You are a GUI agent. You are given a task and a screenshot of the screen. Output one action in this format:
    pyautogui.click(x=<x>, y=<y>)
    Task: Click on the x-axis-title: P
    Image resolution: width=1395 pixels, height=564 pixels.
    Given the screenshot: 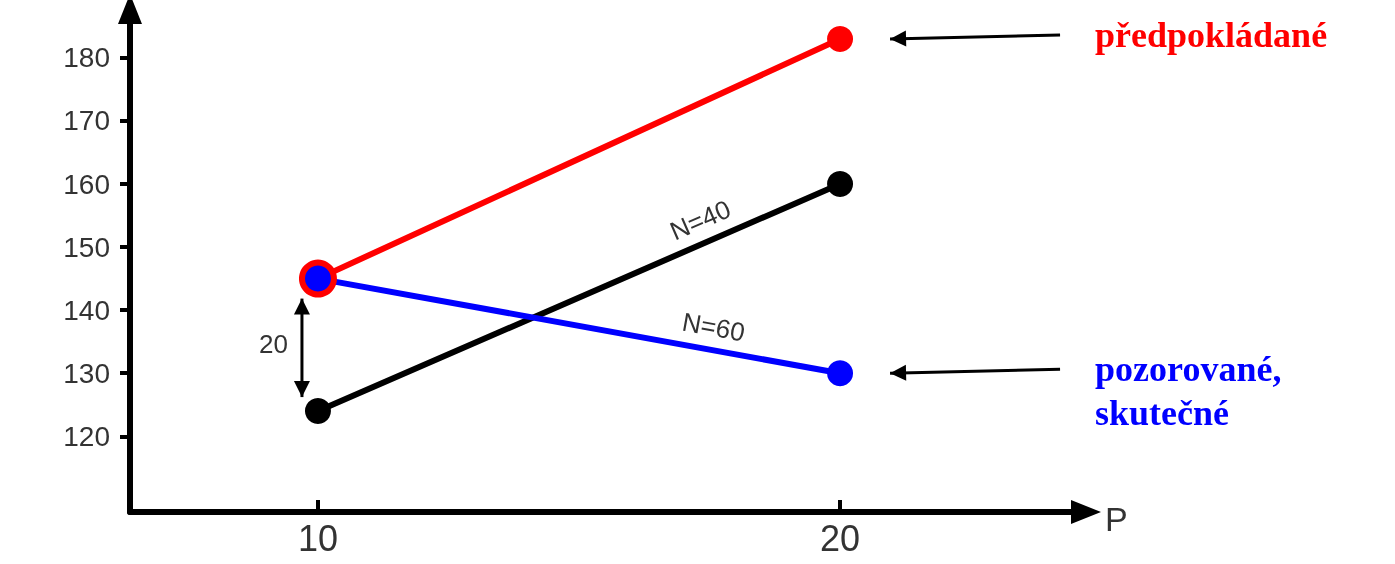 What is the action you would take?
    pyautogui.click(x=1116, y=519)
    